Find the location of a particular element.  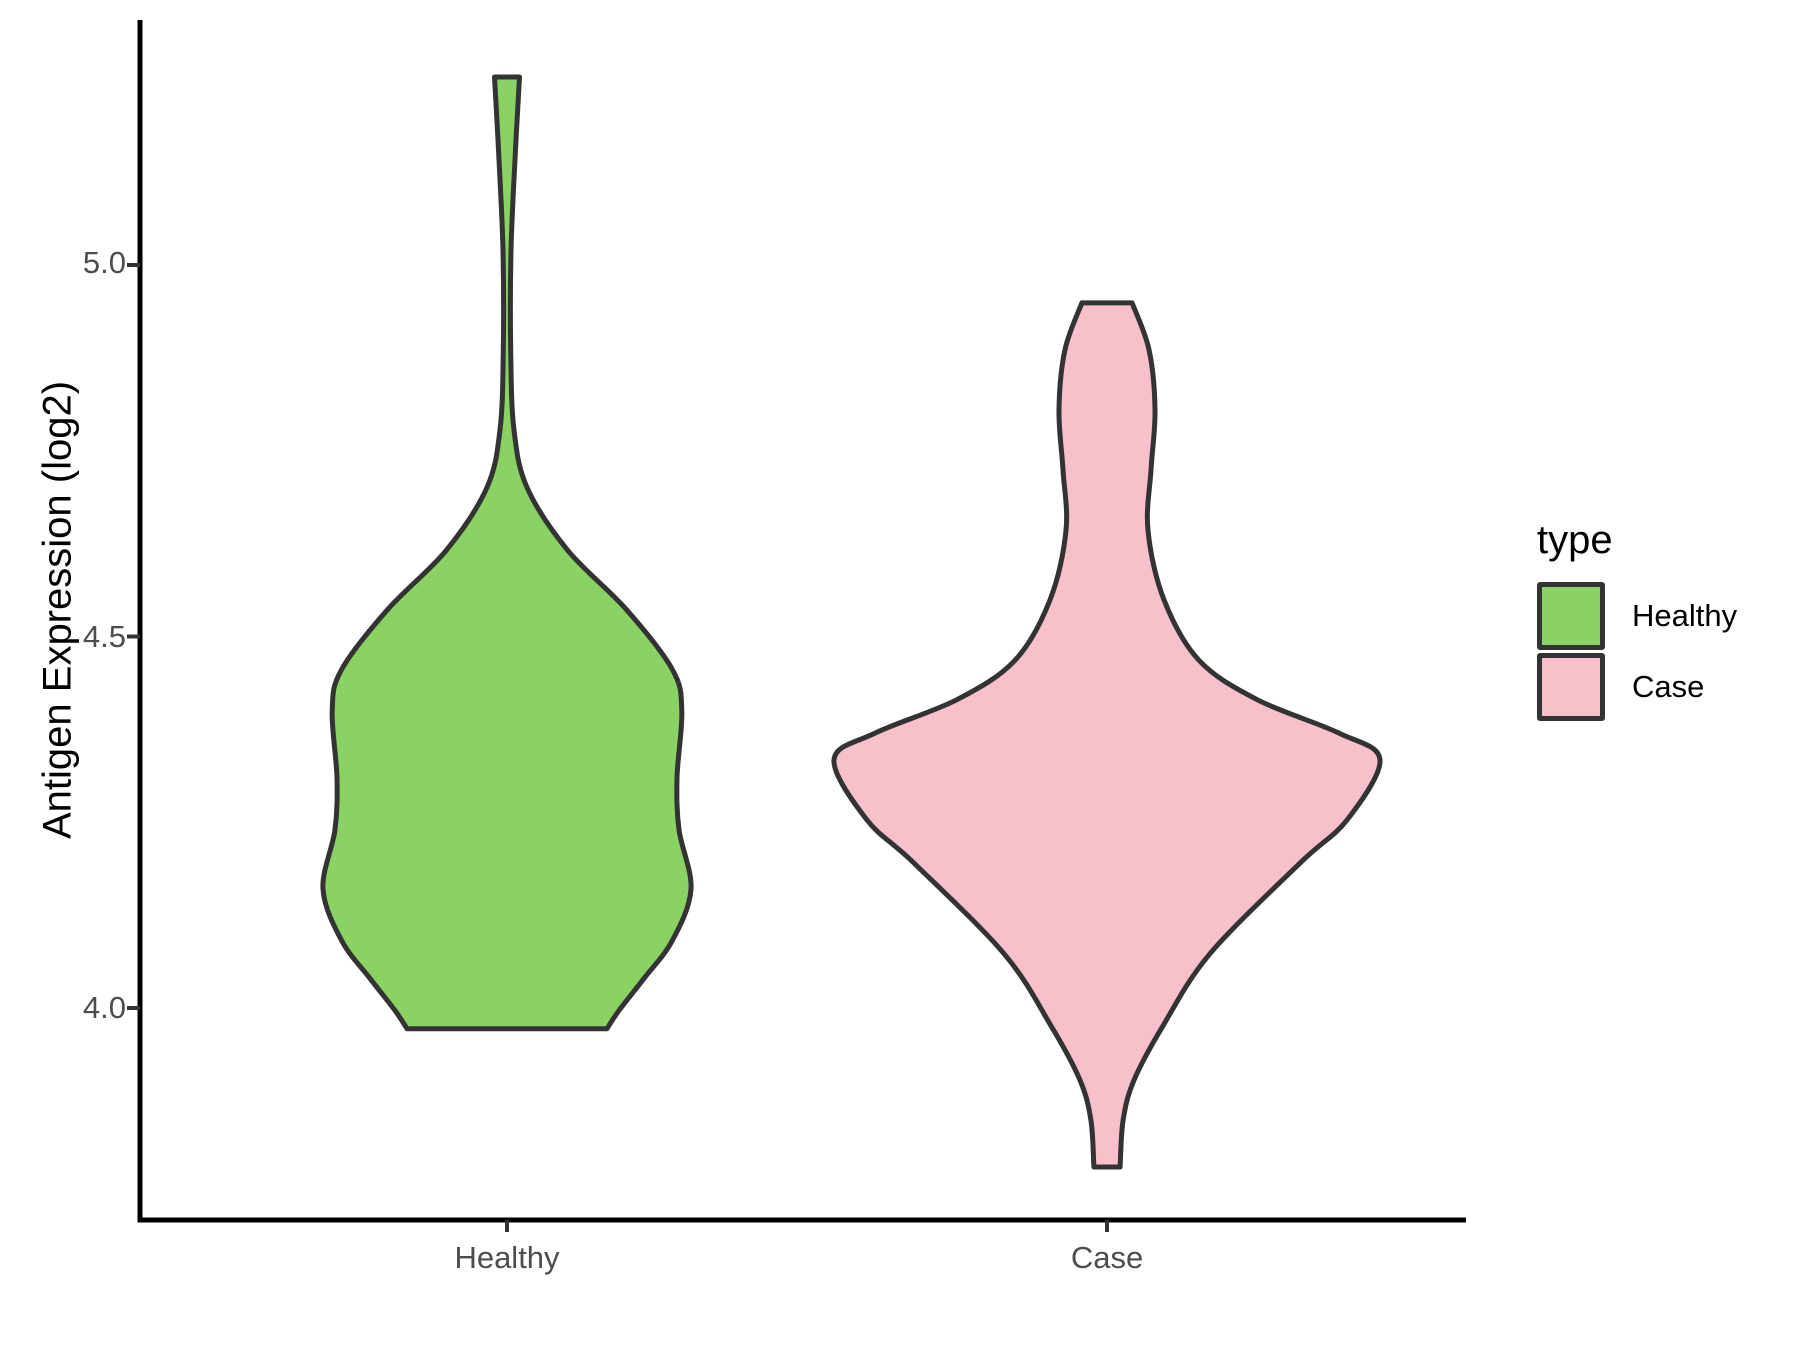

legend: type Healthy Case is located at coordinates (1637, 621).